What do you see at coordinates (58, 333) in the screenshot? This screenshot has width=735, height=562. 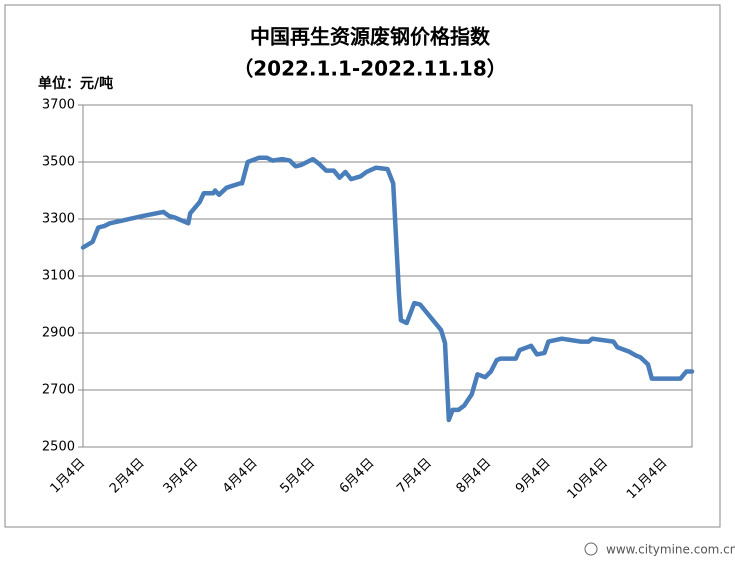 I see `y-tick-label: 2900` at bounding box center [58, 333].